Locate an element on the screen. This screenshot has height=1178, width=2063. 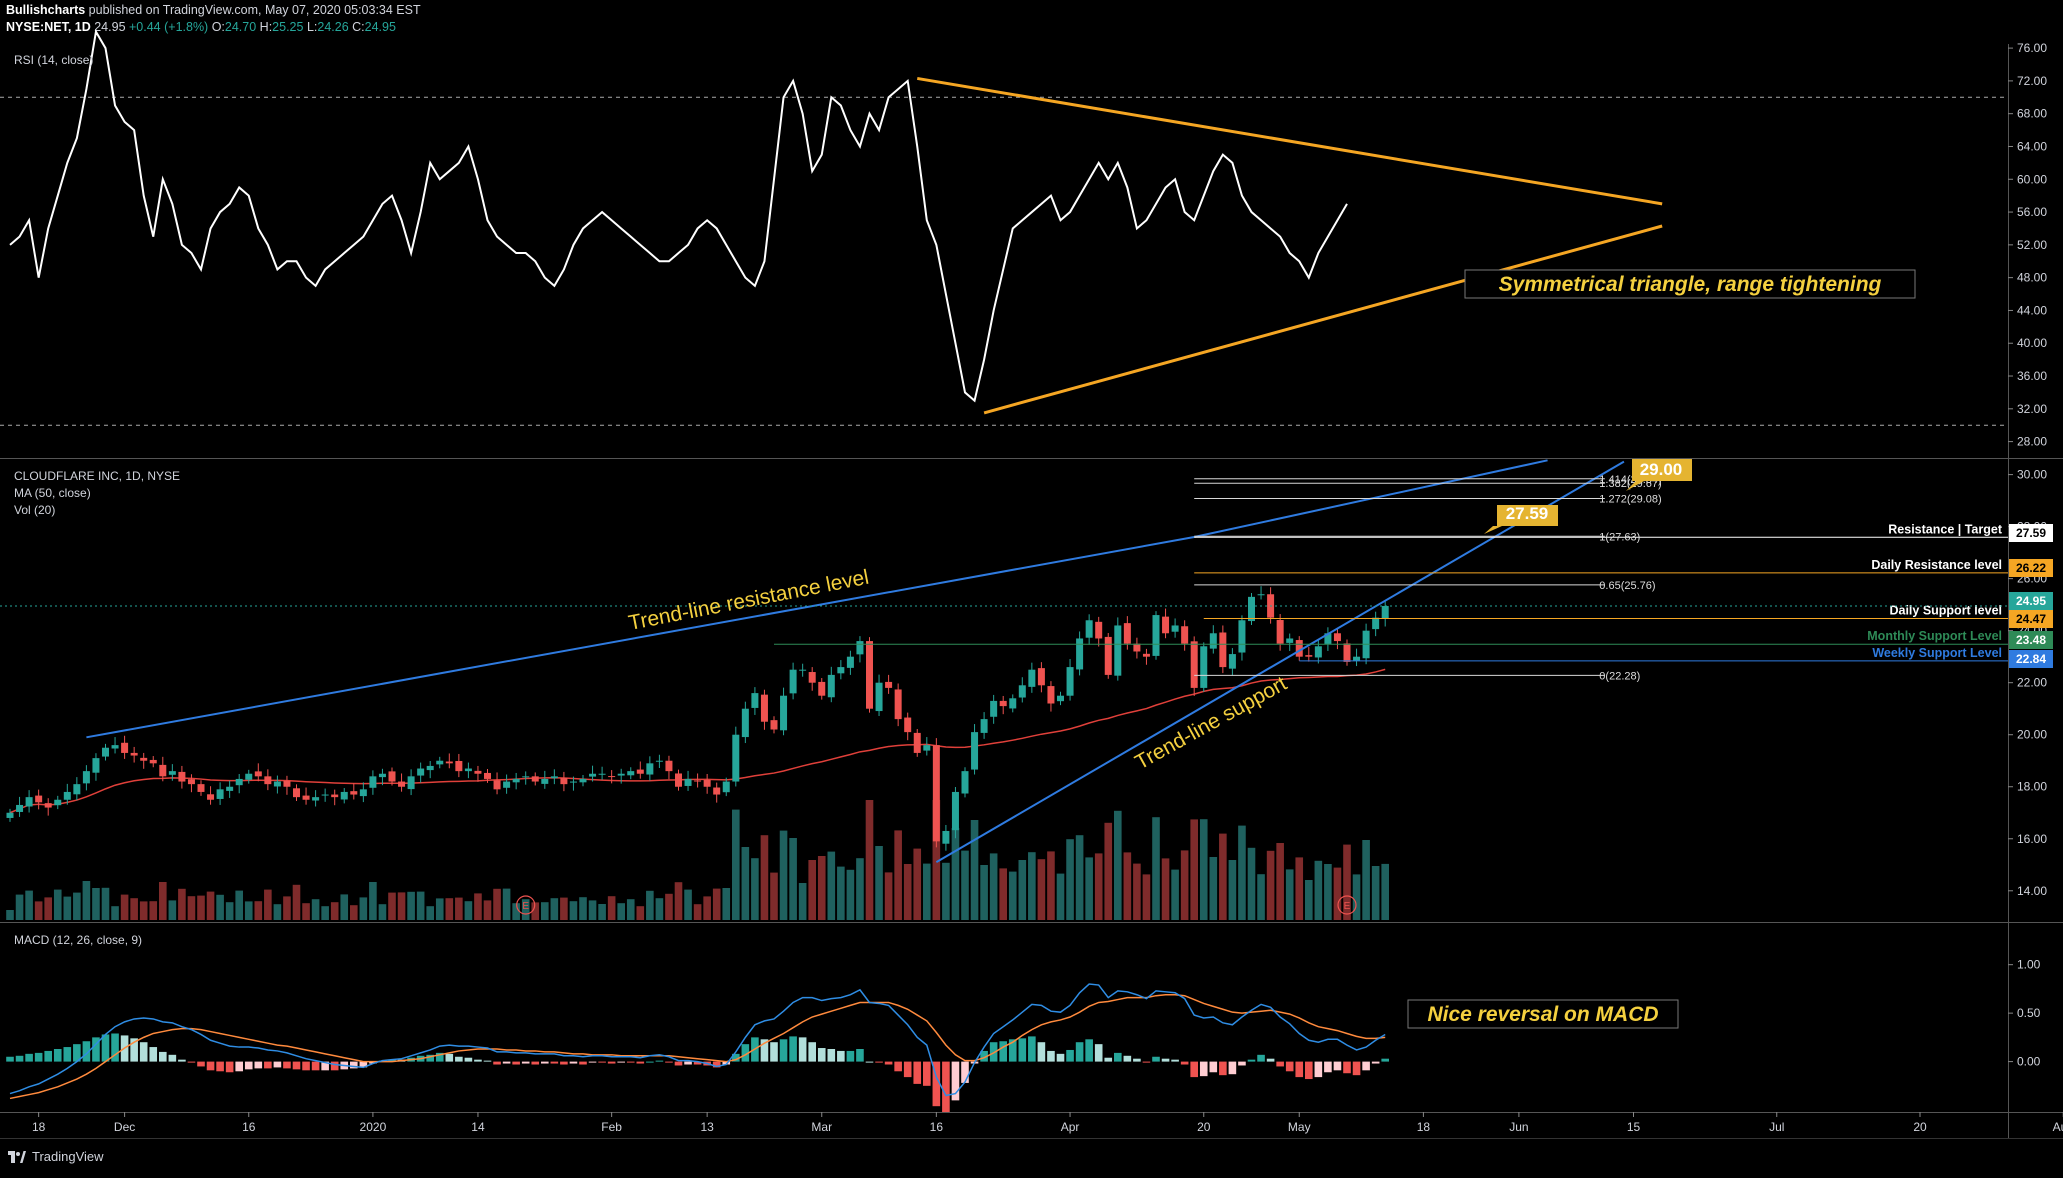
author-name: Bullishcharts is located at coordinates (46, 10).